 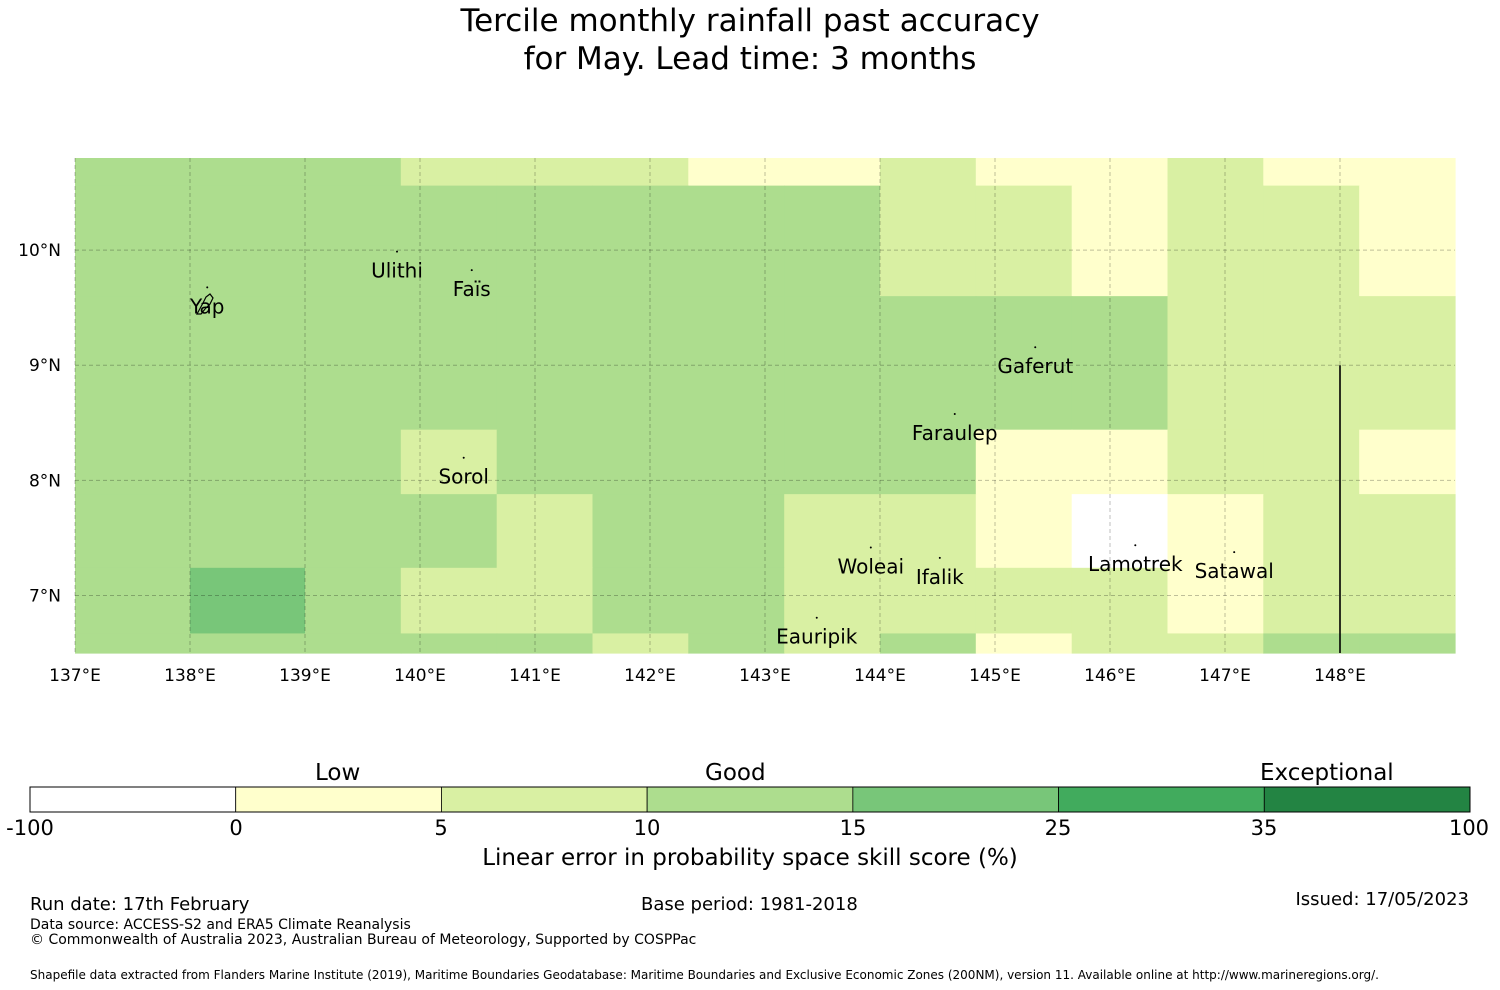 What do you see at coordinates (30, 828) in the screenshot?
I see `colorbar-tick-label: -100` at bounding box center [30, 828].